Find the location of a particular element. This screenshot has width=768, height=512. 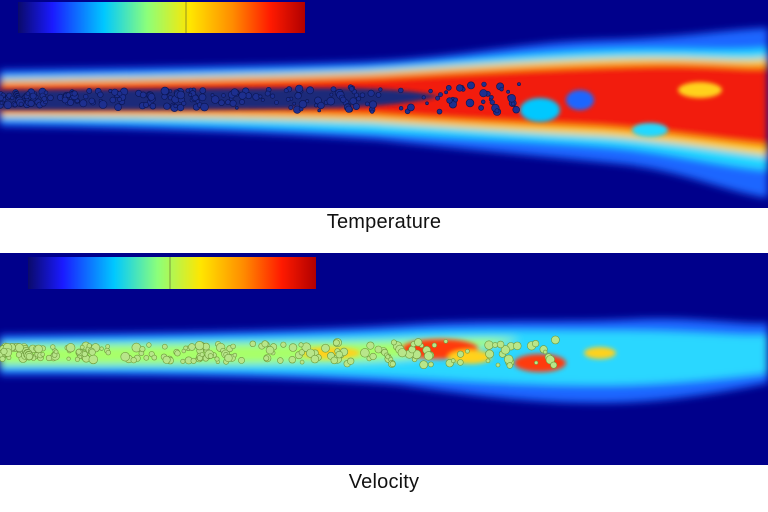

temperature-caption: Temperature is located at coordinates (384, 222).